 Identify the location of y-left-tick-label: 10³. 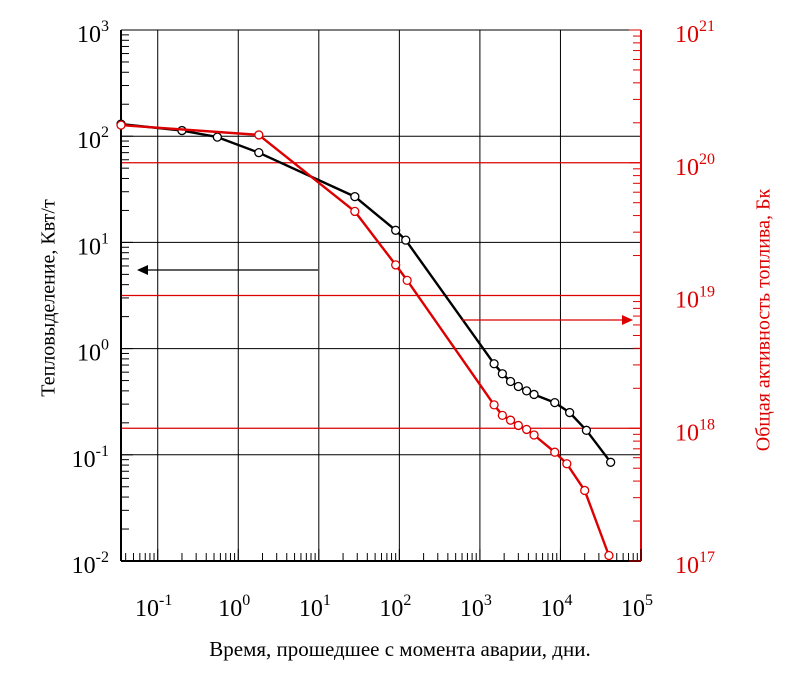
(93, 33).